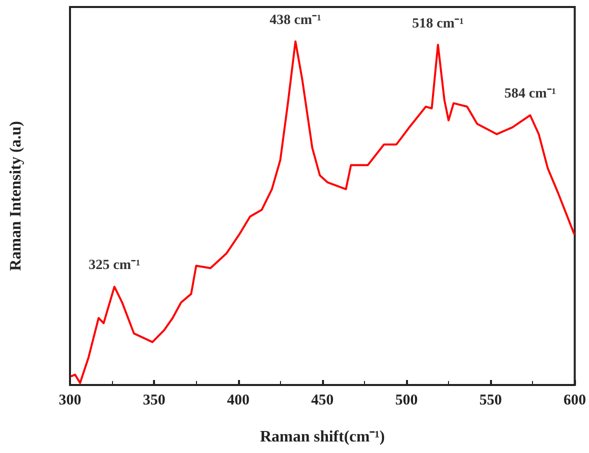 The width and height of the screenshot is (589, 453). I want to click on x-tick-label: 500, so click(406, 400).